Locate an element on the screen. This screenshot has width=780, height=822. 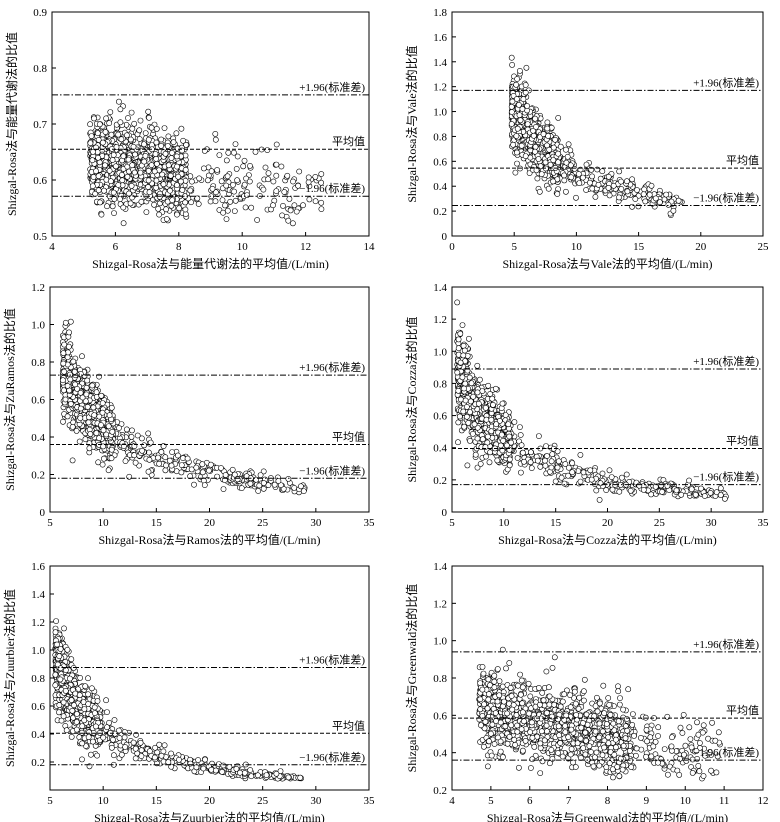
y-tick-label: 0.4 is located at coordinates (440, 187).